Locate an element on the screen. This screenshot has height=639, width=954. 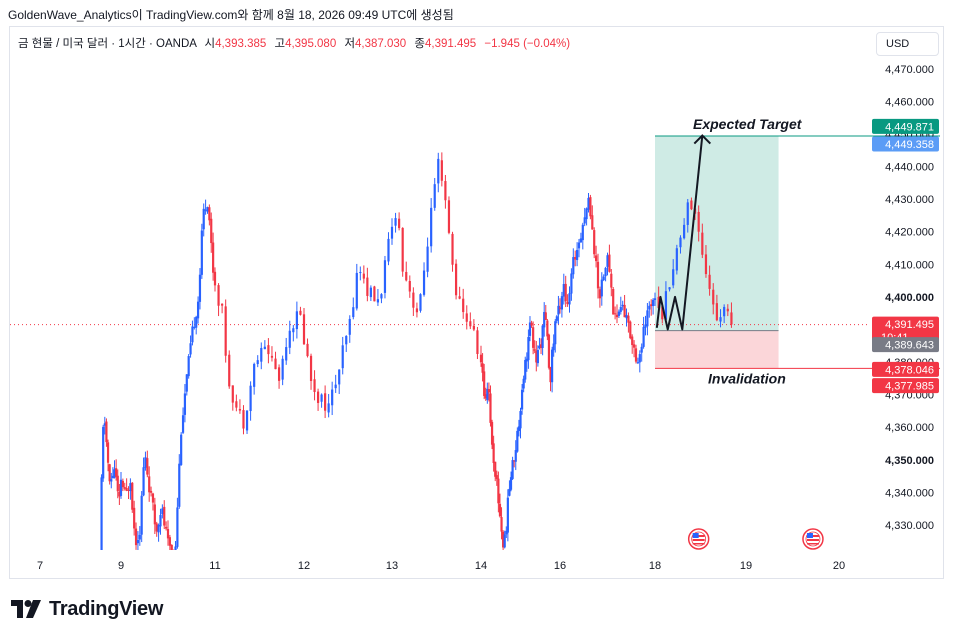
symbol-title: 금 현물 / 미국 달러 · 1시간 · OANDA is located at coordinates (107, 44).